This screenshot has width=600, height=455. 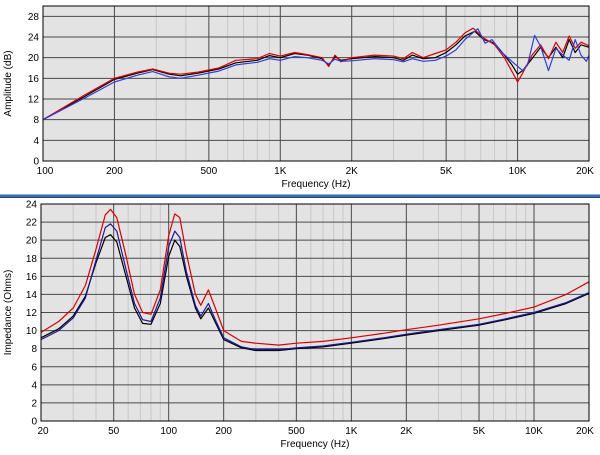 I want to click on amp-y-axis-title: Amplitude (dB), so click(x=8, y=83).